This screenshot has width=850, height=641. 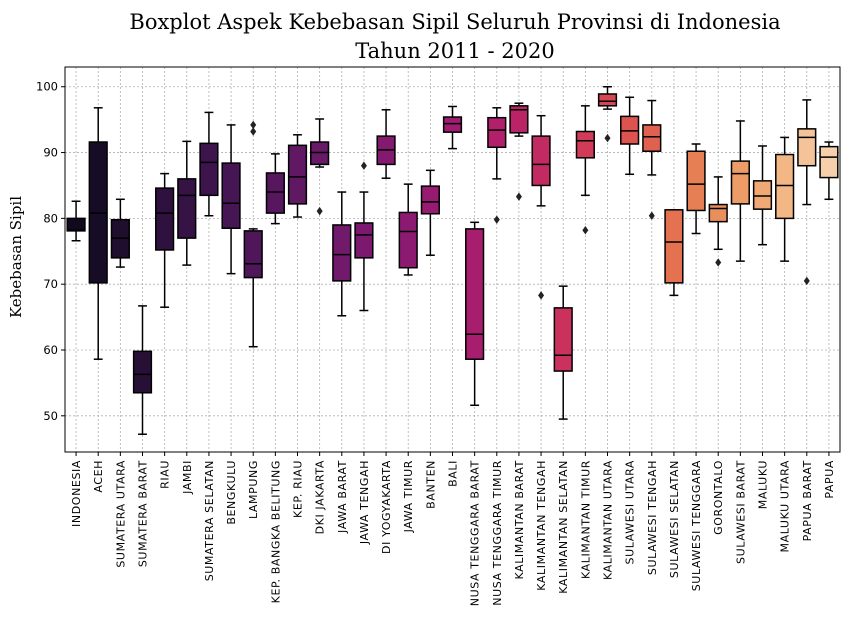 I want to click on y-tick-label: 90, so click(x=50, y=153).